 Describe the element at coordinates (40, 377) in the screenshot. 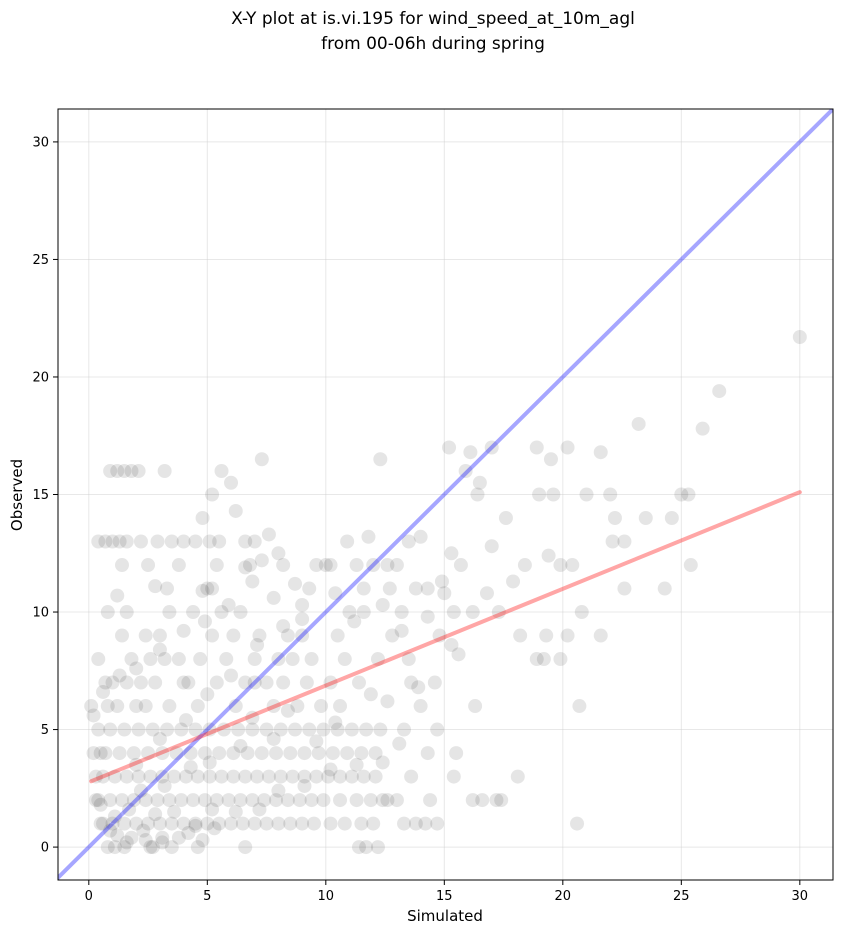

I see `y-tick-label: 20` at that location.